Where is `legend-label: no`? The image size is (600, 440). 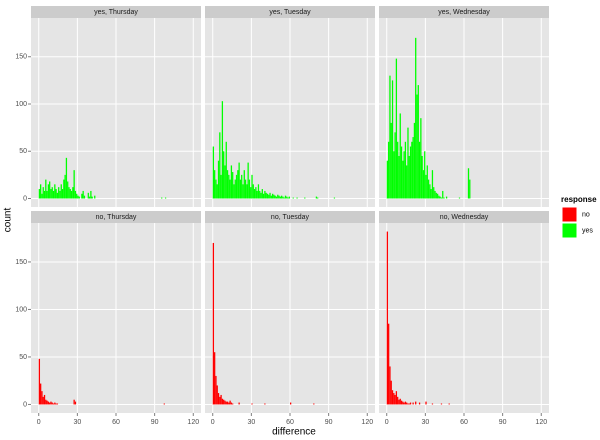 legend-label: no is located at coordinates (586, 214).